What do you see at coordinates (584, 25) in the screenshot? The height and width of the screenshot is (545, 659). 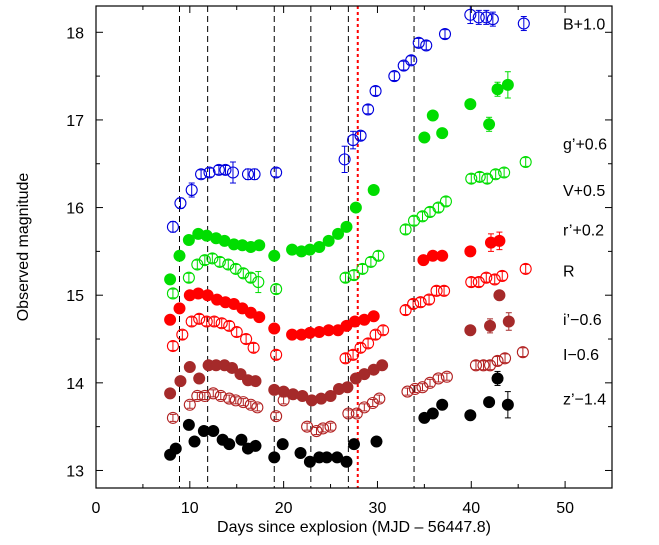 I see `series-label-7: B+1.0` at bounding box center [584, 25].